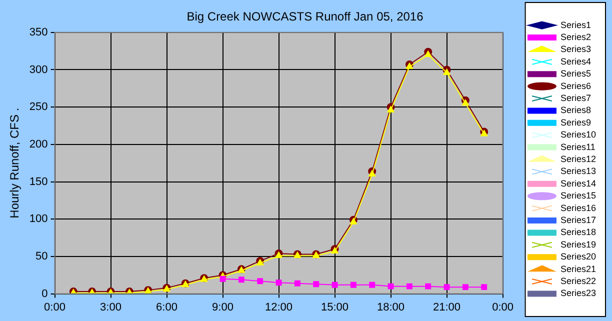 This screenshot has height=321, width=612. I want to click on legend-label: Series2, so click(575, 37).